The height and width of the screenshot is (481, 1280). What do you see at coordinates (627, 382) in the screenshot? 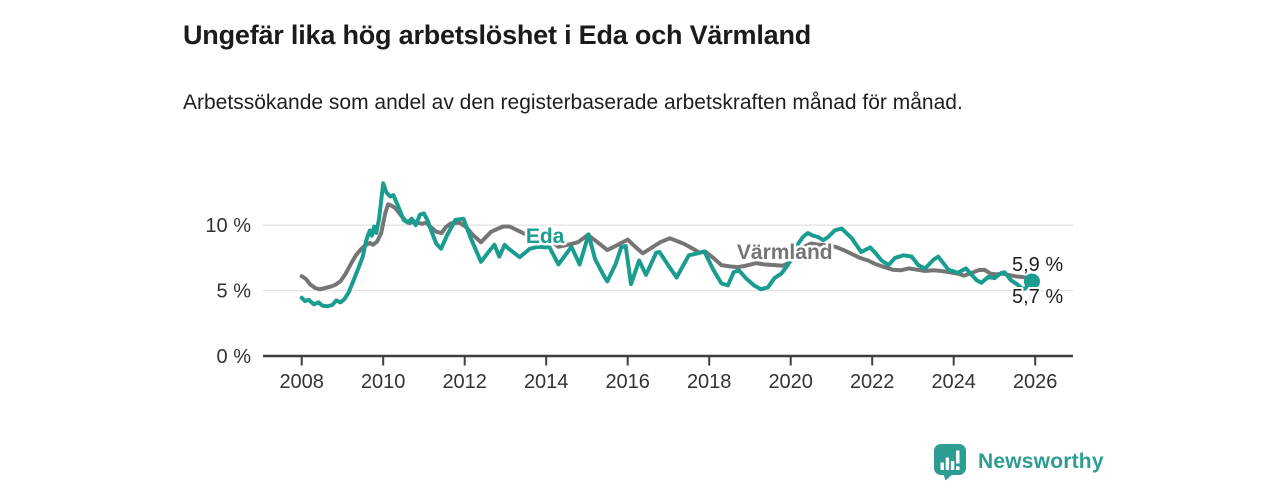
I see `x-tick-label: 2016` at bounding box center [627, 382].